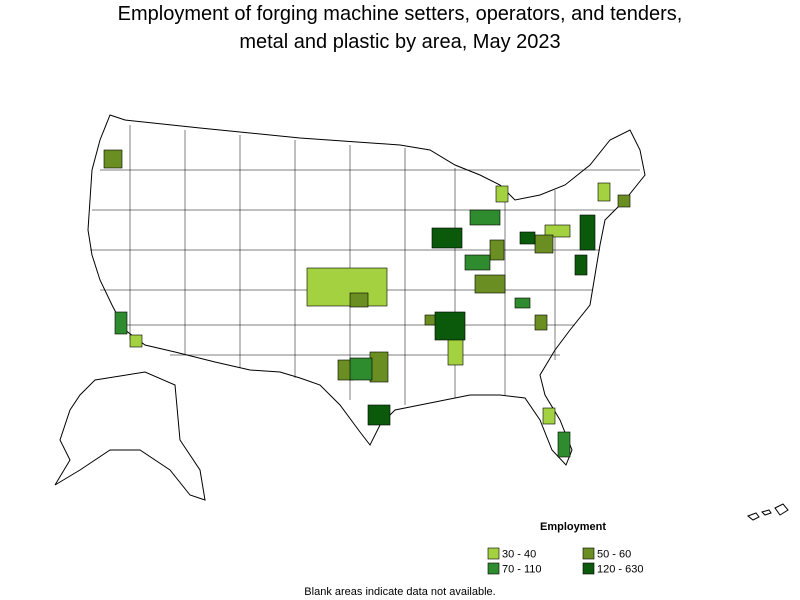 The width and height of the screenshot is (800, 600). Describe the element at coordinates (573, 527) in the screenshot. I see `legend-title: Employment` at that location.